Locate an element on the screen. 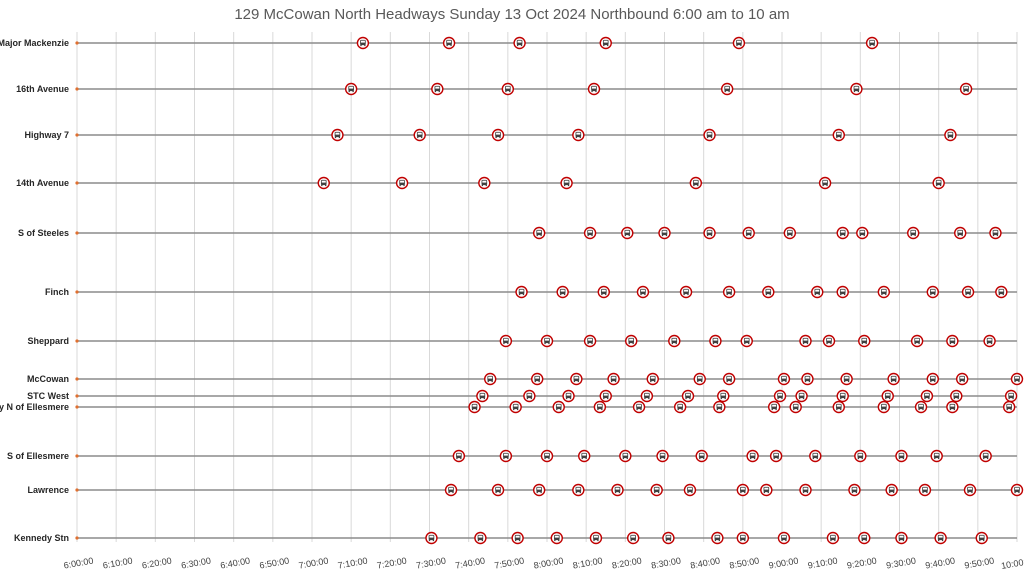 The width and height of the screenshot is (1024, 574). stop-row: S of Ellesmere is located at coordinates (512, 456).